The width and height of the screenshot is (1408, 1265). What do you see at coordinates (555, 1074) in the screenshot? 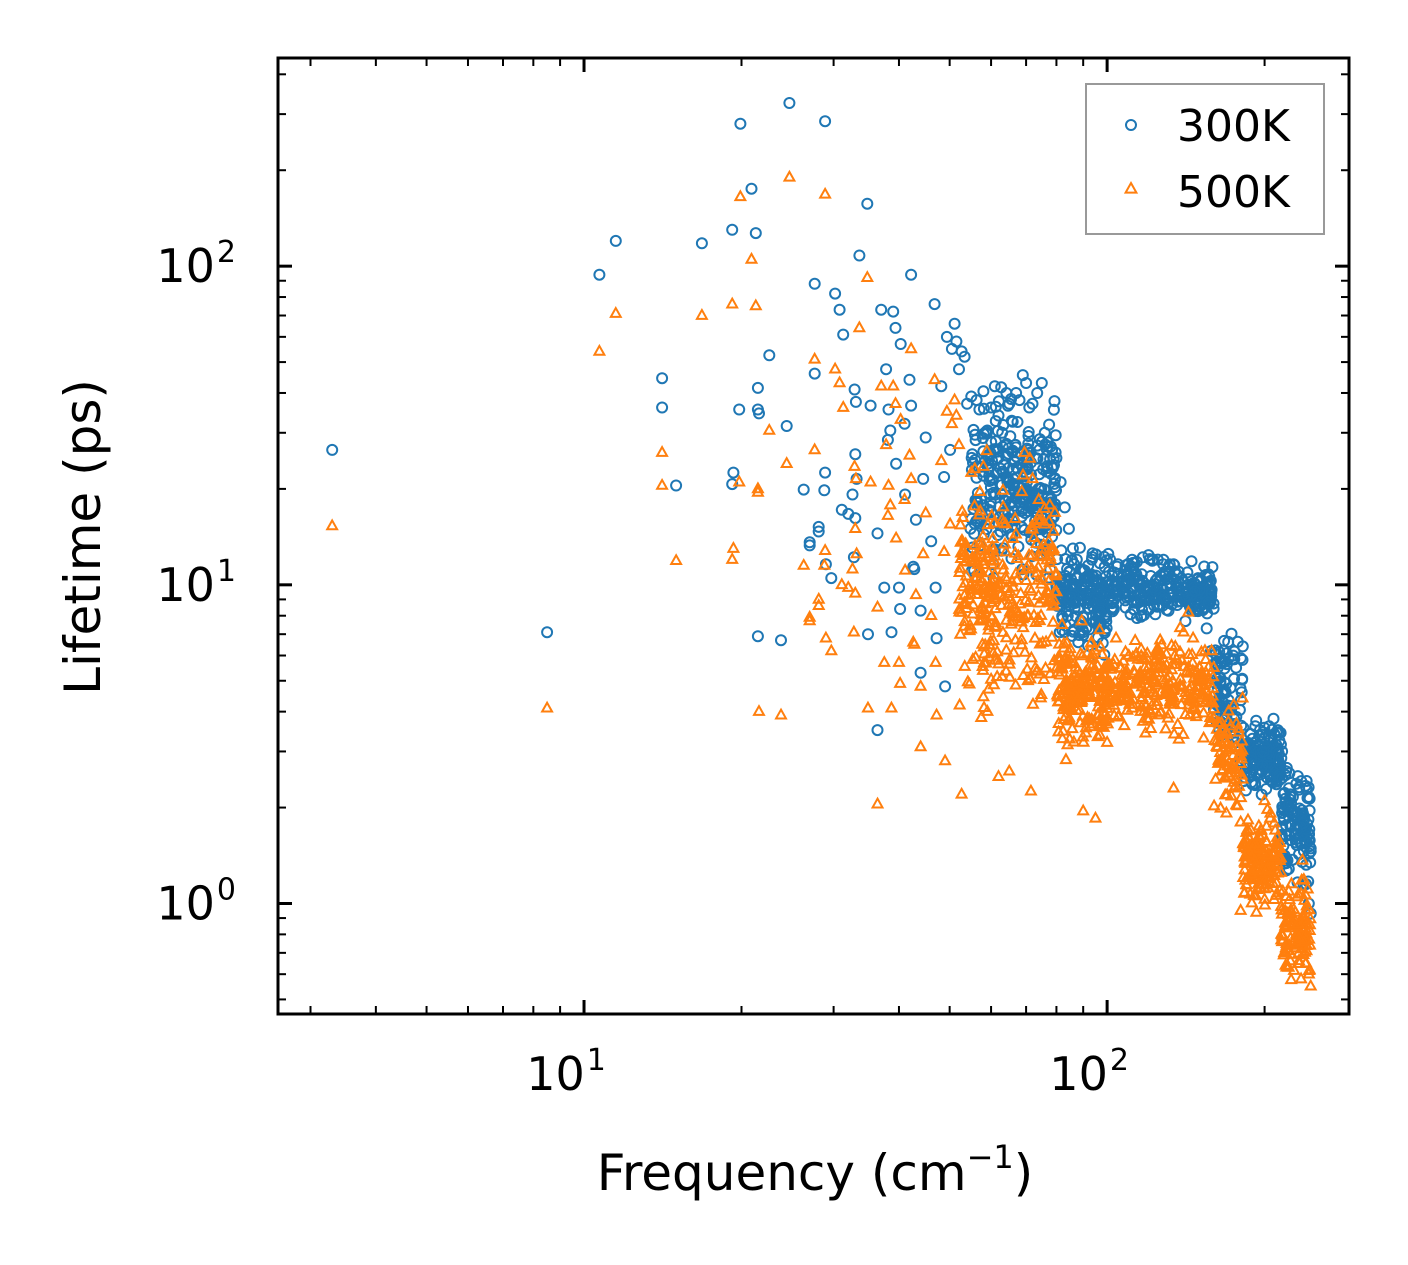
I see `x-tick-label-base: 10` at bounding box center [555, 1074].